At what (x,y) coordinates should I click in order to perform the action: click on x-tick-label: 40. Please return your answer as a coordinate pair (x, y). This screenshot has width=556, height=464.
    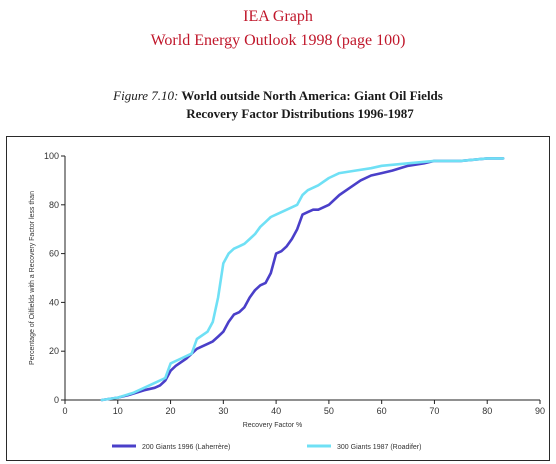
    Looking at the image, I should click on (276, 411).